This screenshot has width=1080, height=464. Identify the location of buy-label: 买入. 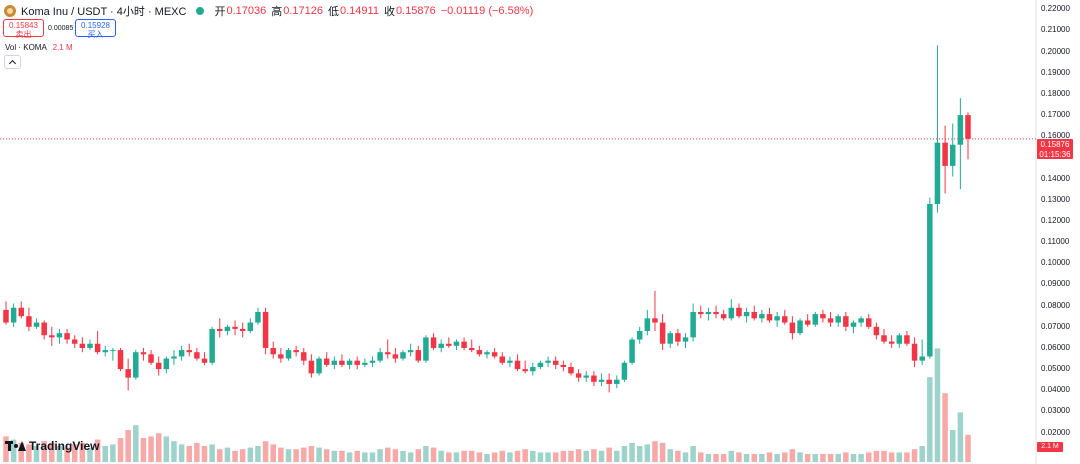
(95, 34).